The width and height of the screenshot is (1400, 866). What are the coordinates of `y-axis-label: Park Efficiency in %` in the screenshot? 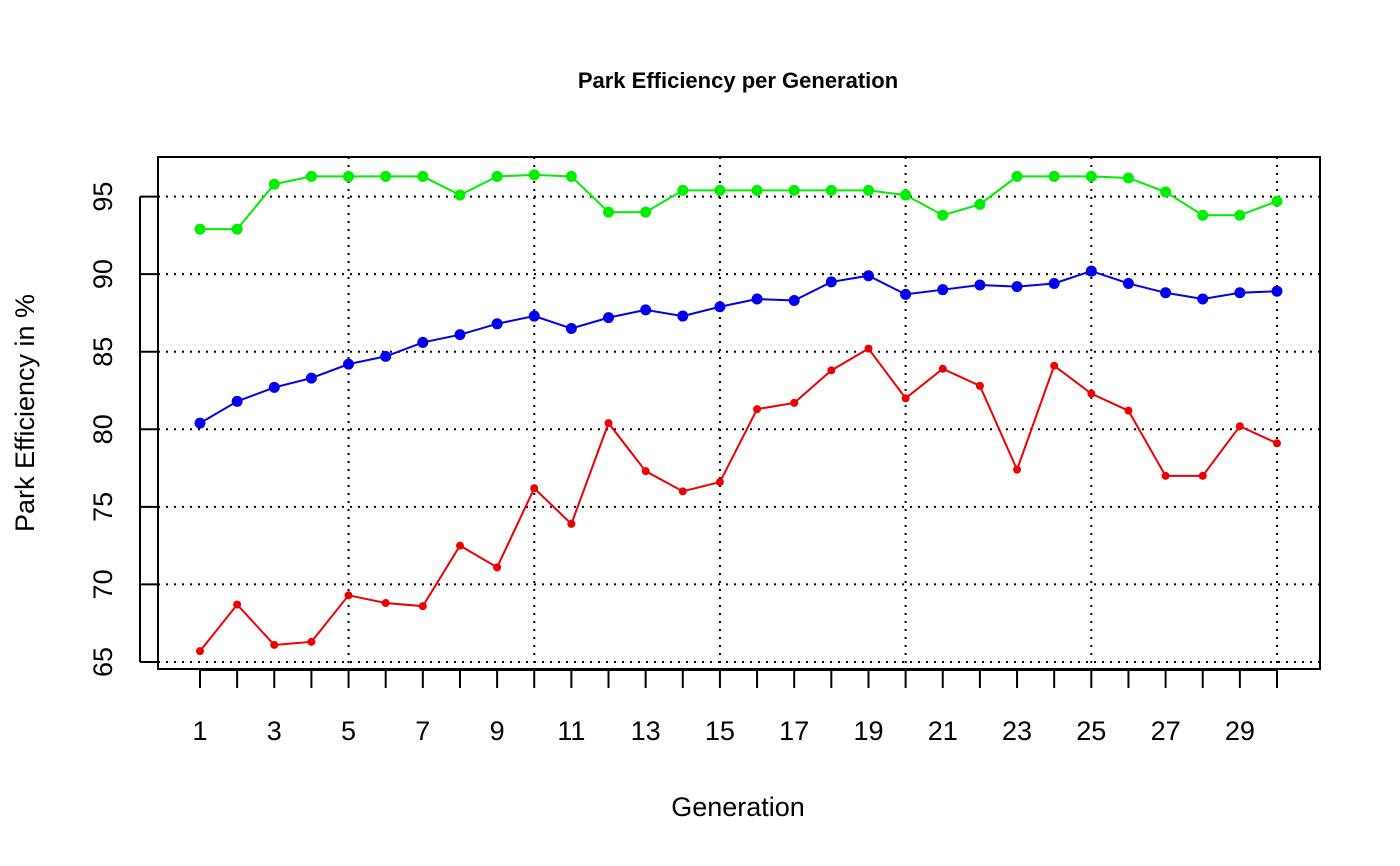 It's located at (25, 413).